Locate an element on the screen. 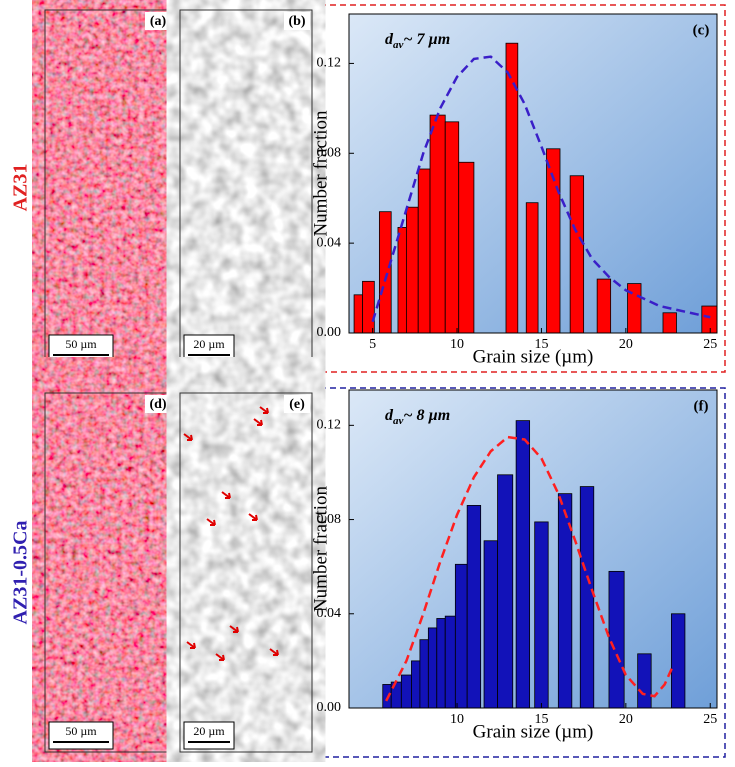  x-tick-label: 15 is located at coordinates (541, 719).